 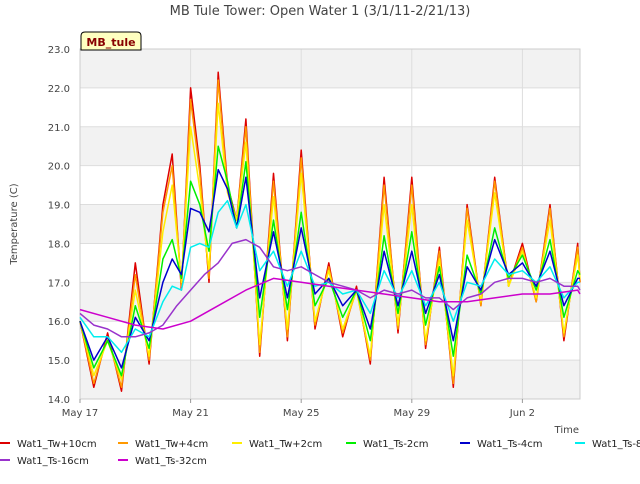 I want to click on y-axis-label: Temperature (C), so click(x=14, y=224).